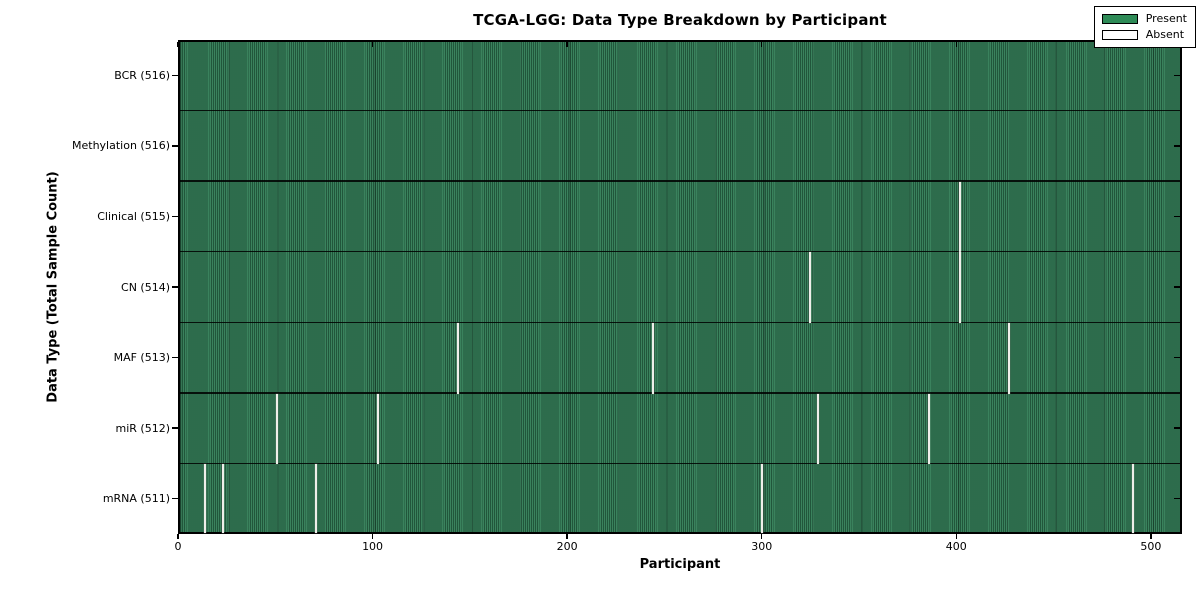 Image resolution: width=1200 pixels, height=600 pixels. What do you see at coordinates (1151, 546) in the screenshot?
I see `x-tick-label: 500` at bounding box center [1151, 546].